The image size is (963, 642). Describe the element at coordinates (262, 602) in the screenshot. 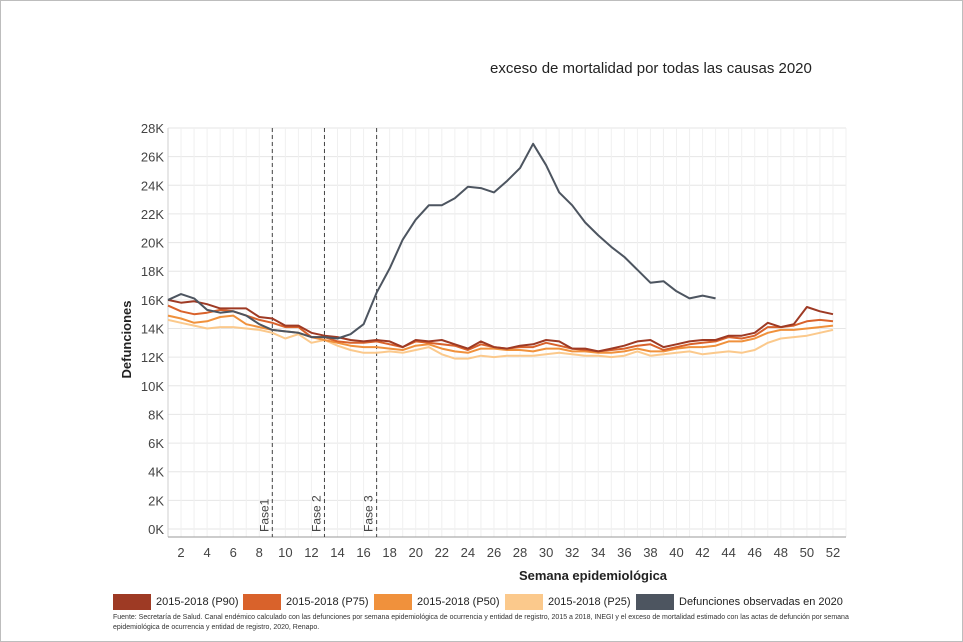

I see `legend-swatch-p75` at that location.